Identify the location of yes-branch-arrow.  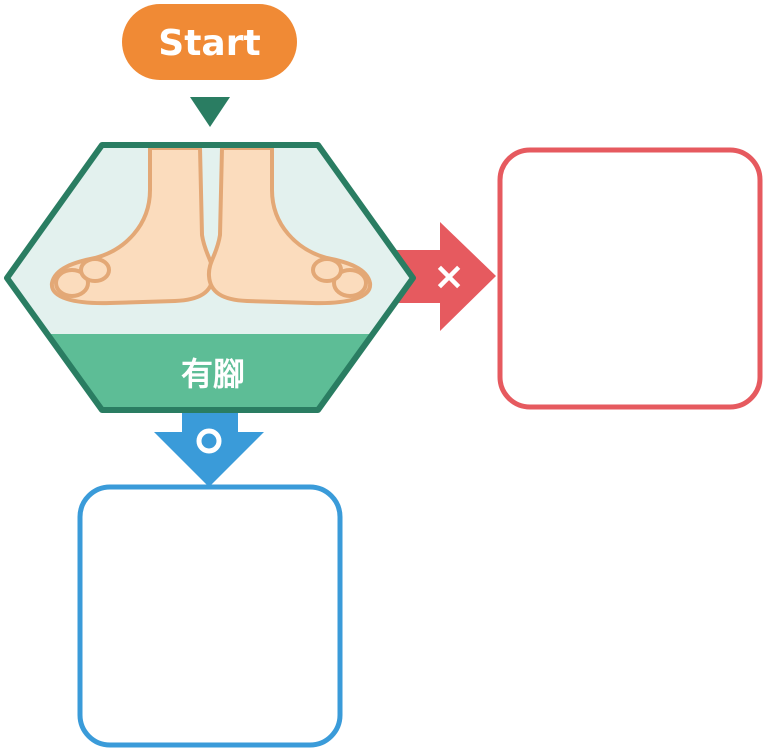
(209, 446).